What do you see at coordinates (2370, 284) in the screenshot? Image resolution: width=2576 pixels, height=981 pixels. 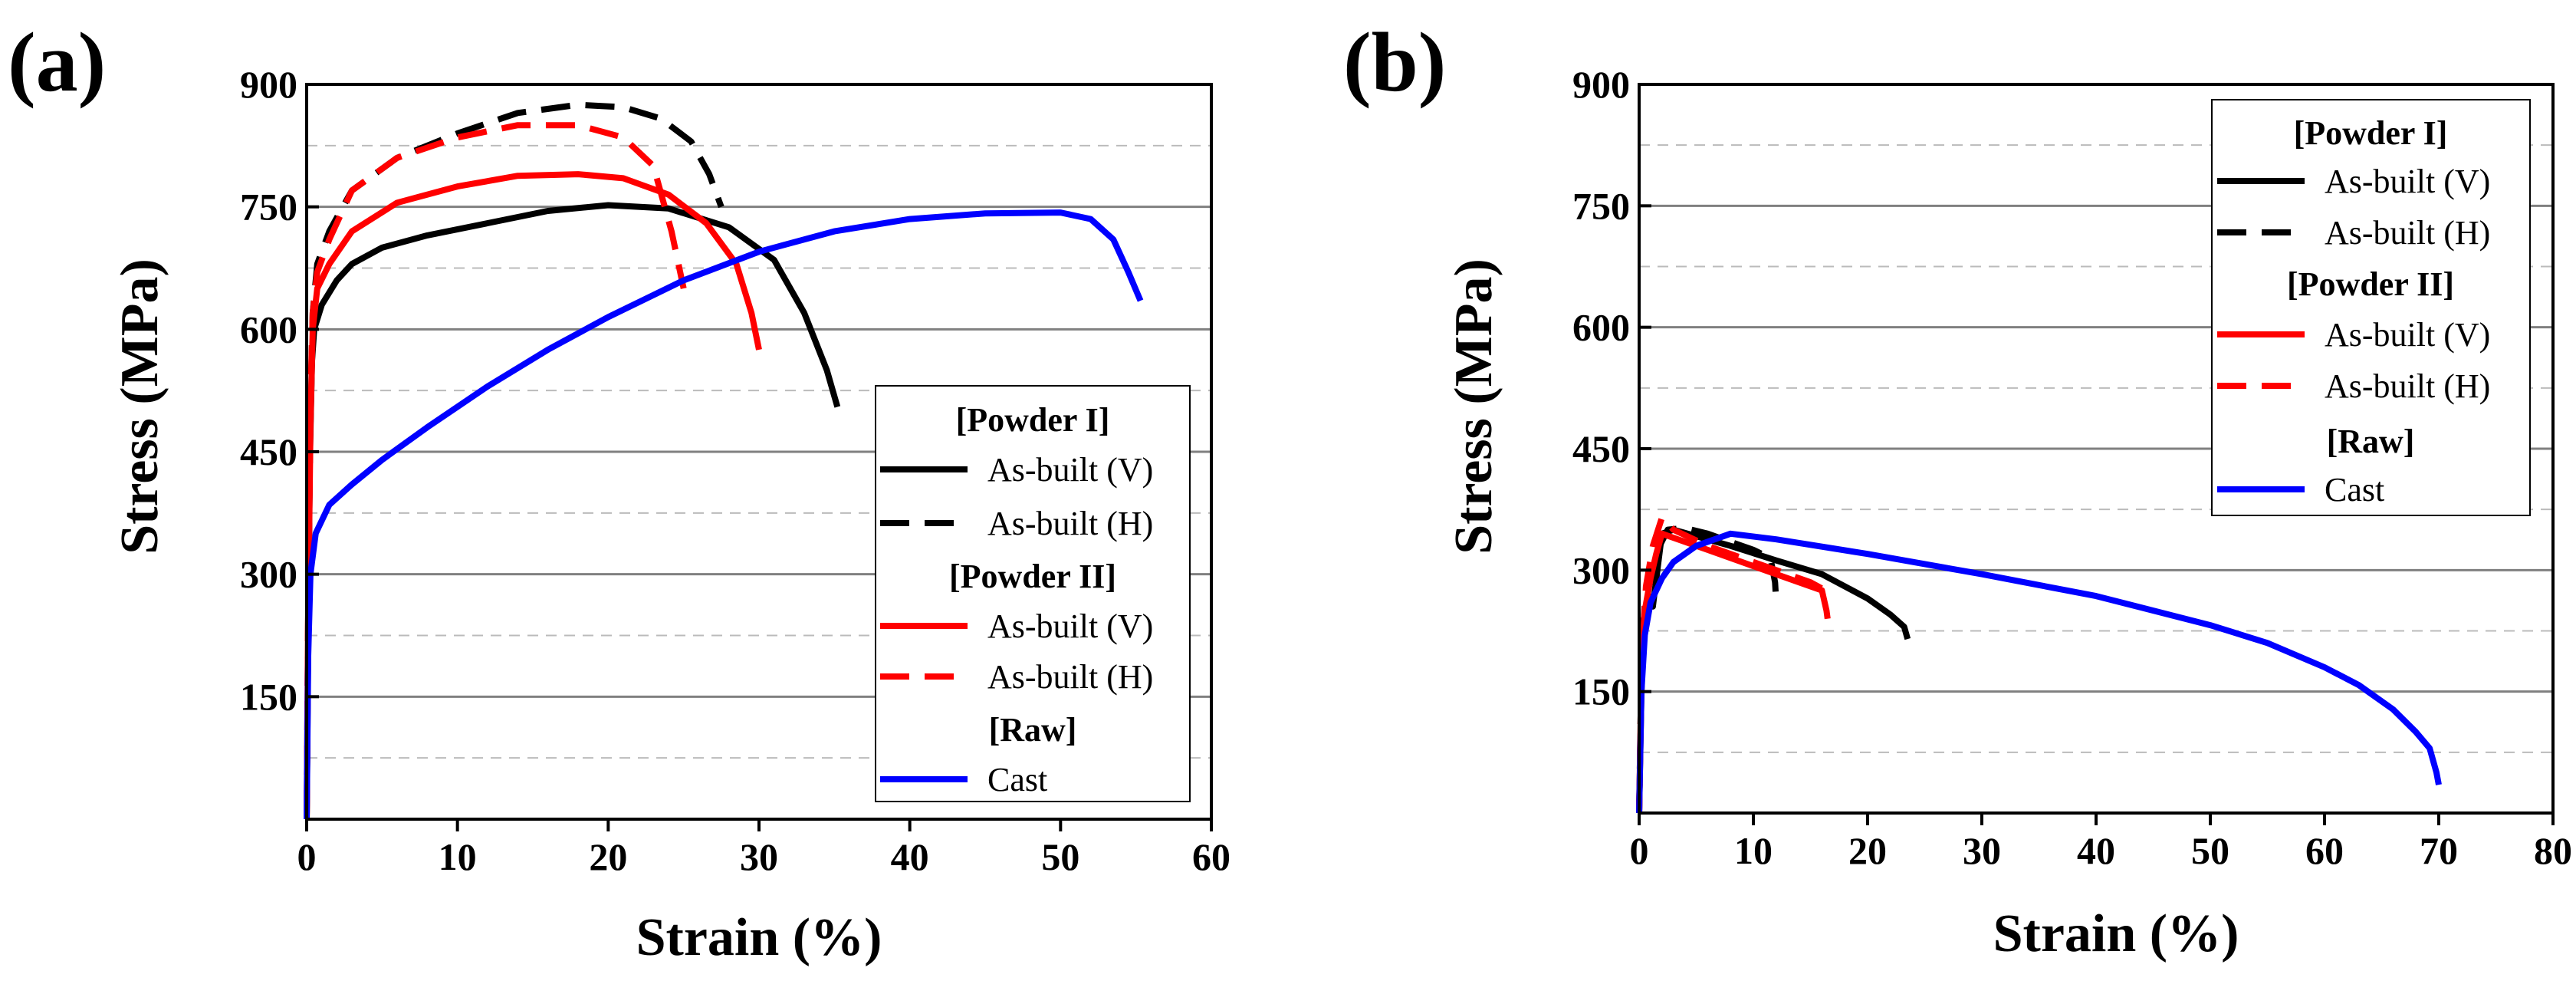 I see `panel-b-legend-group-powder-2: [Powder II]` at bounding box center [2370, 284].